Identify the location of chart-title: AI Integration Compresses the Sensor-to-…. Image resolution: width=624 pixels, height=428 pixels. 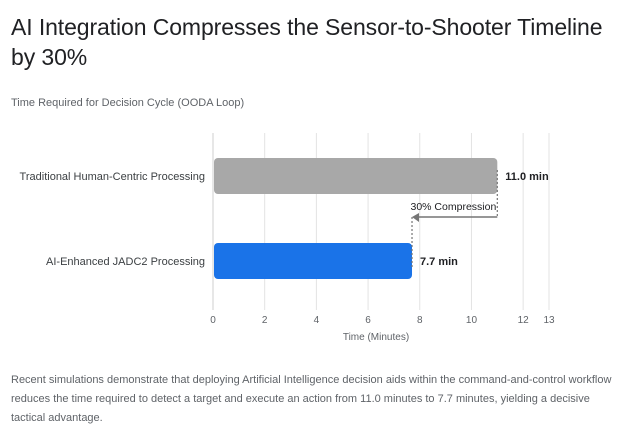
(307, 42).